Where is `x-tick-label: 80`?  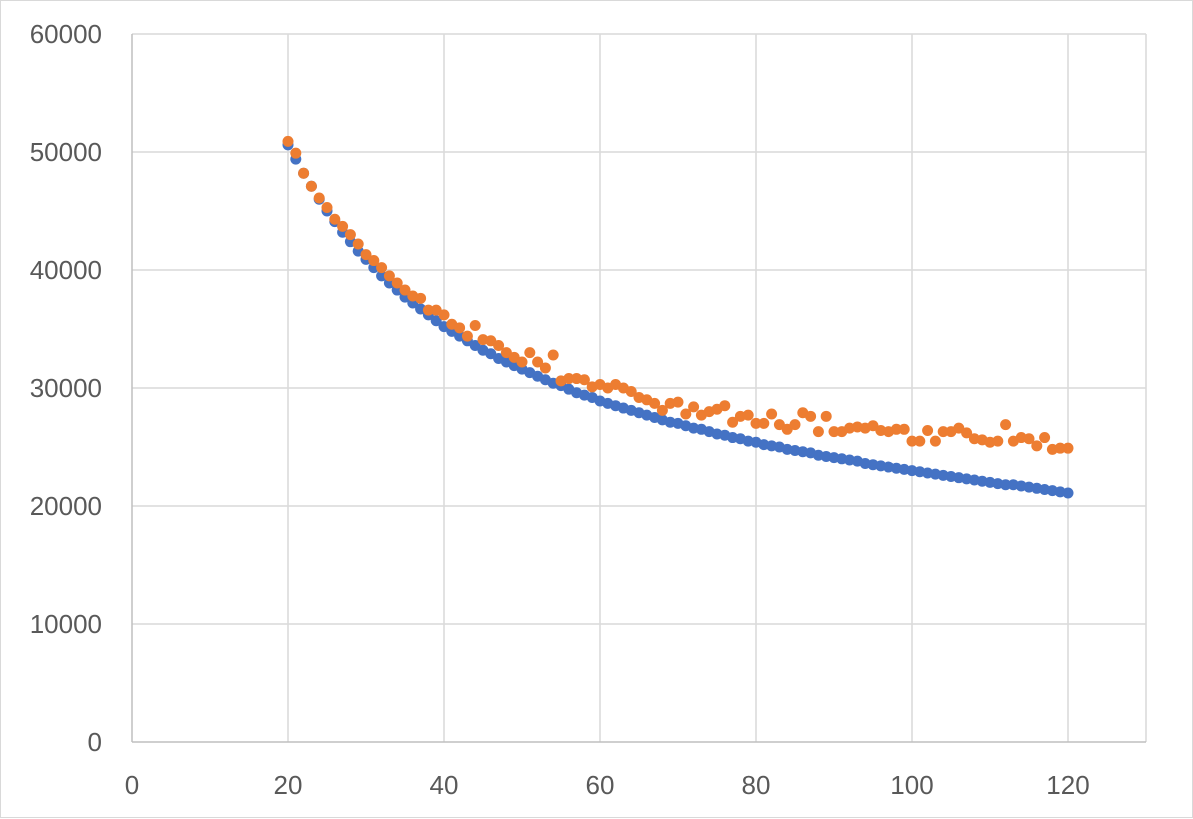 x-tick-label: 80 is located at coordinates (756, 785).